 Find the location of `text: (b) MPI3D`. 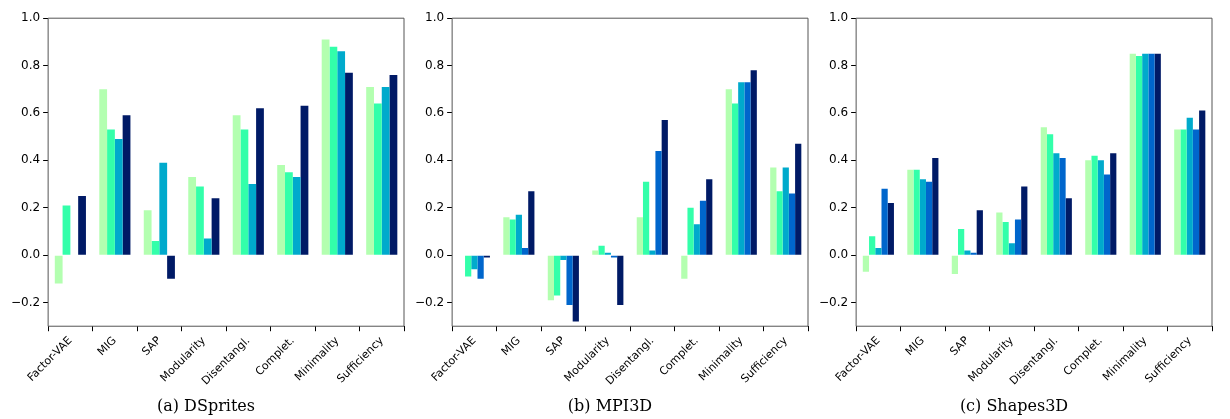

text: (b) MPI3D is located at coordinates (610, 405).